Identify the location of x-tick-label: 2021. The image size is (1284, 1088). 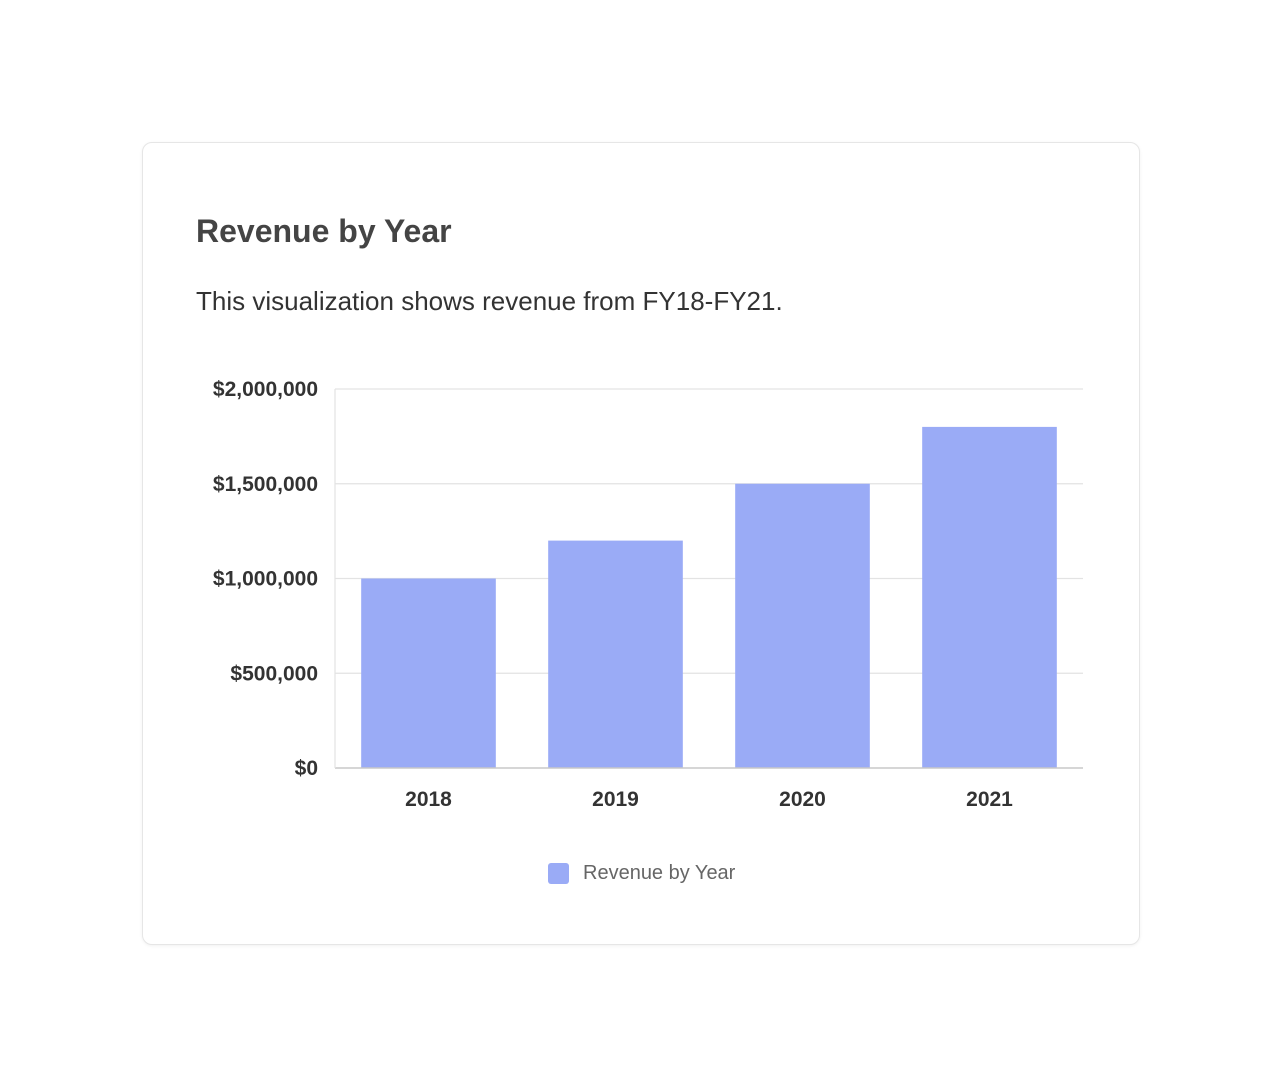
(989, 799).